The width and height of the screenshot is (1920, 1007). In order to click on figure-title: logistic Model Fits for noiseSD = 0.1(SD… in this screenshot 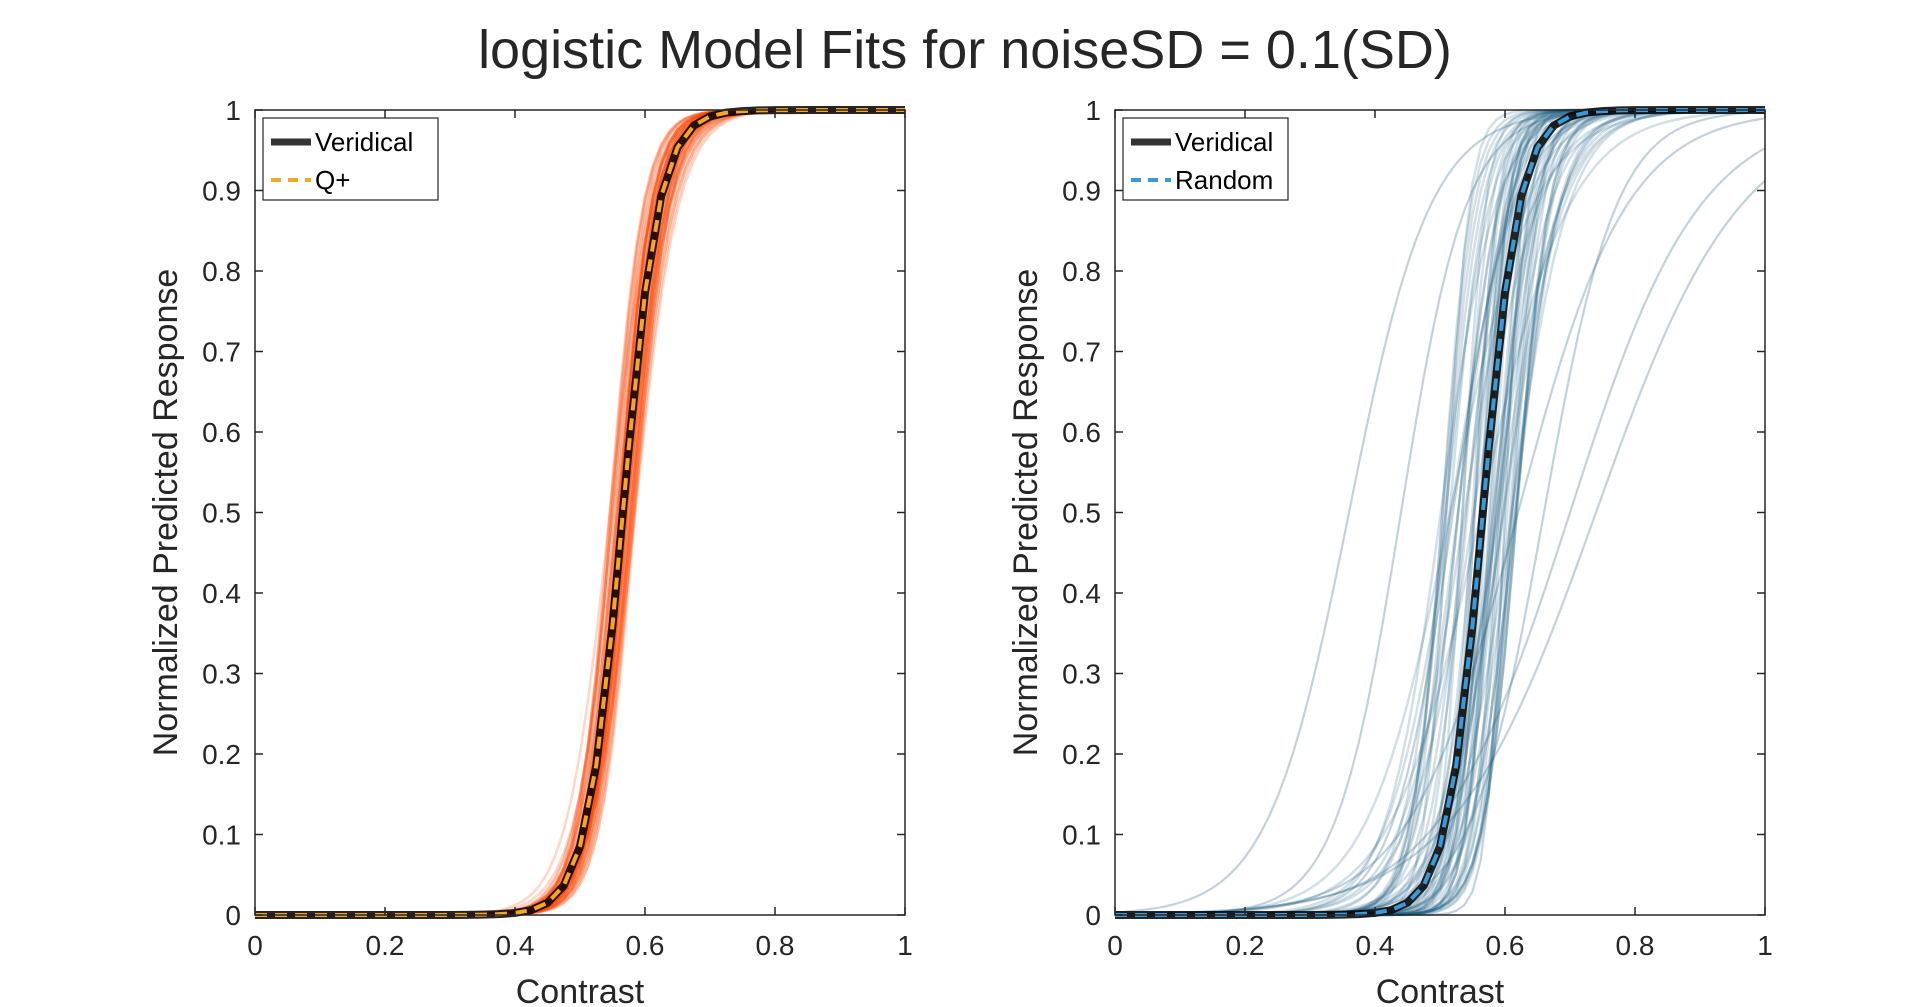, I will do `click(965, 50)`.